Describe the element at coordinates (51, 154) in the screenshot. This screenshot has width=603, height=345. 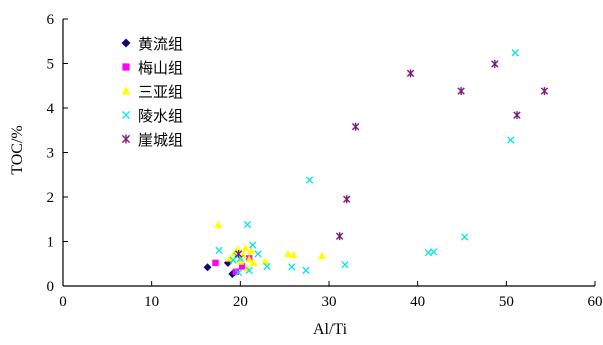
I see `y-tick-label: 3` at that location.